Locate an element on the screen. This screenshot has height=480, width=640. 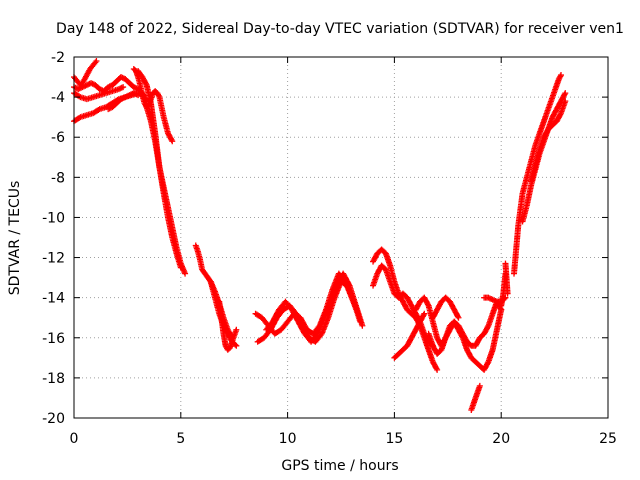
y-tick-label: -12 is located at coordinates (53, 259).